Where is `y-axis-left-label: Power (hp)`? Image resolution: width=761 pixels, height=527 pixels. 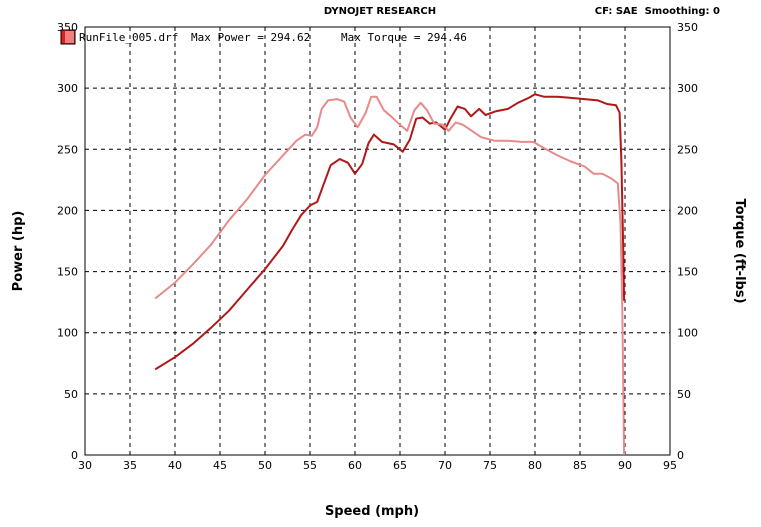 y-axis-left-label: Power (hp) is located at coordinates (18, 251).